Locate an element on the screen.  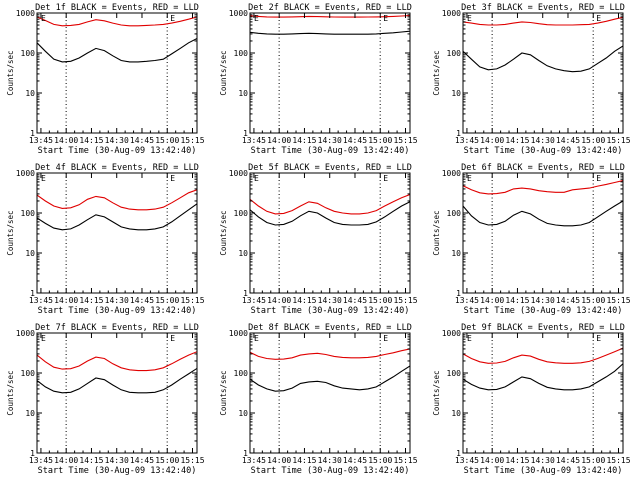
chart-title: Det 6f BLACK = Events, RED = LLD is located at coordinates (543, 168).